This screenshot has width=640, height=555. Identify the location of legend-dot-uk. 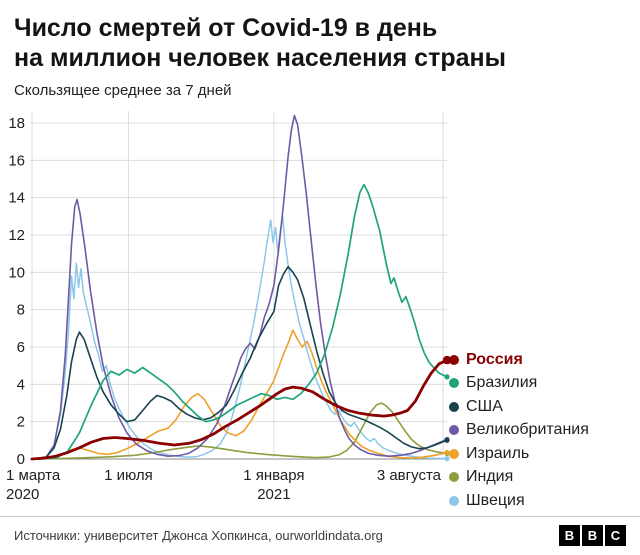
(454, 430).